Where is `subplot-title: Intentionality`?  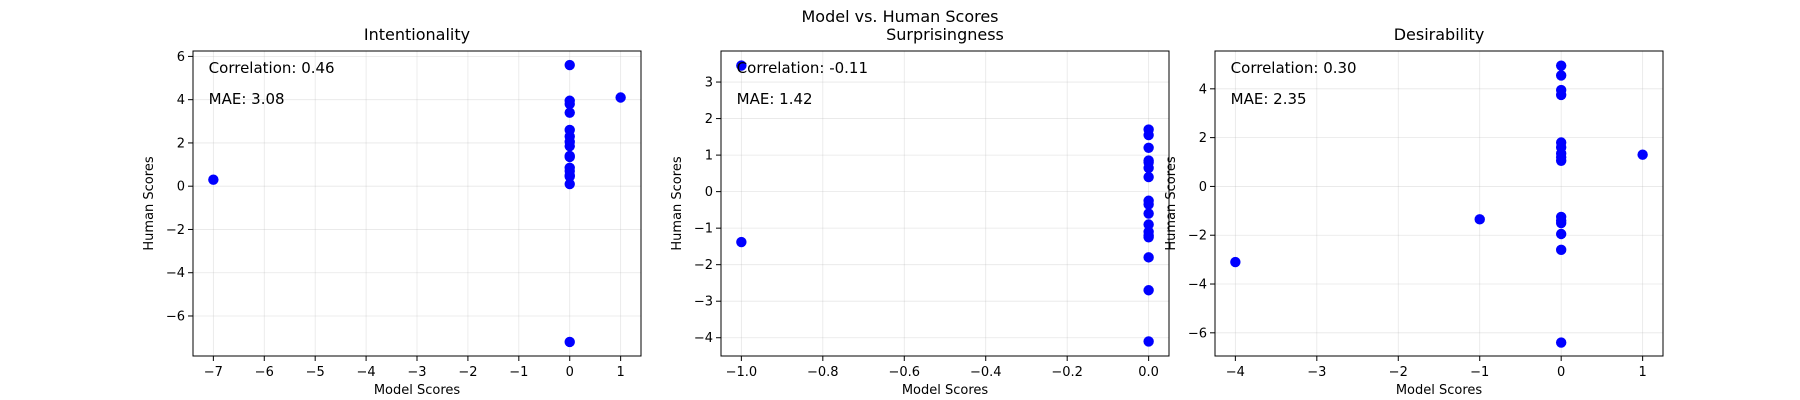 subplot-title: Intentionality is located at coordinates (417, 34).